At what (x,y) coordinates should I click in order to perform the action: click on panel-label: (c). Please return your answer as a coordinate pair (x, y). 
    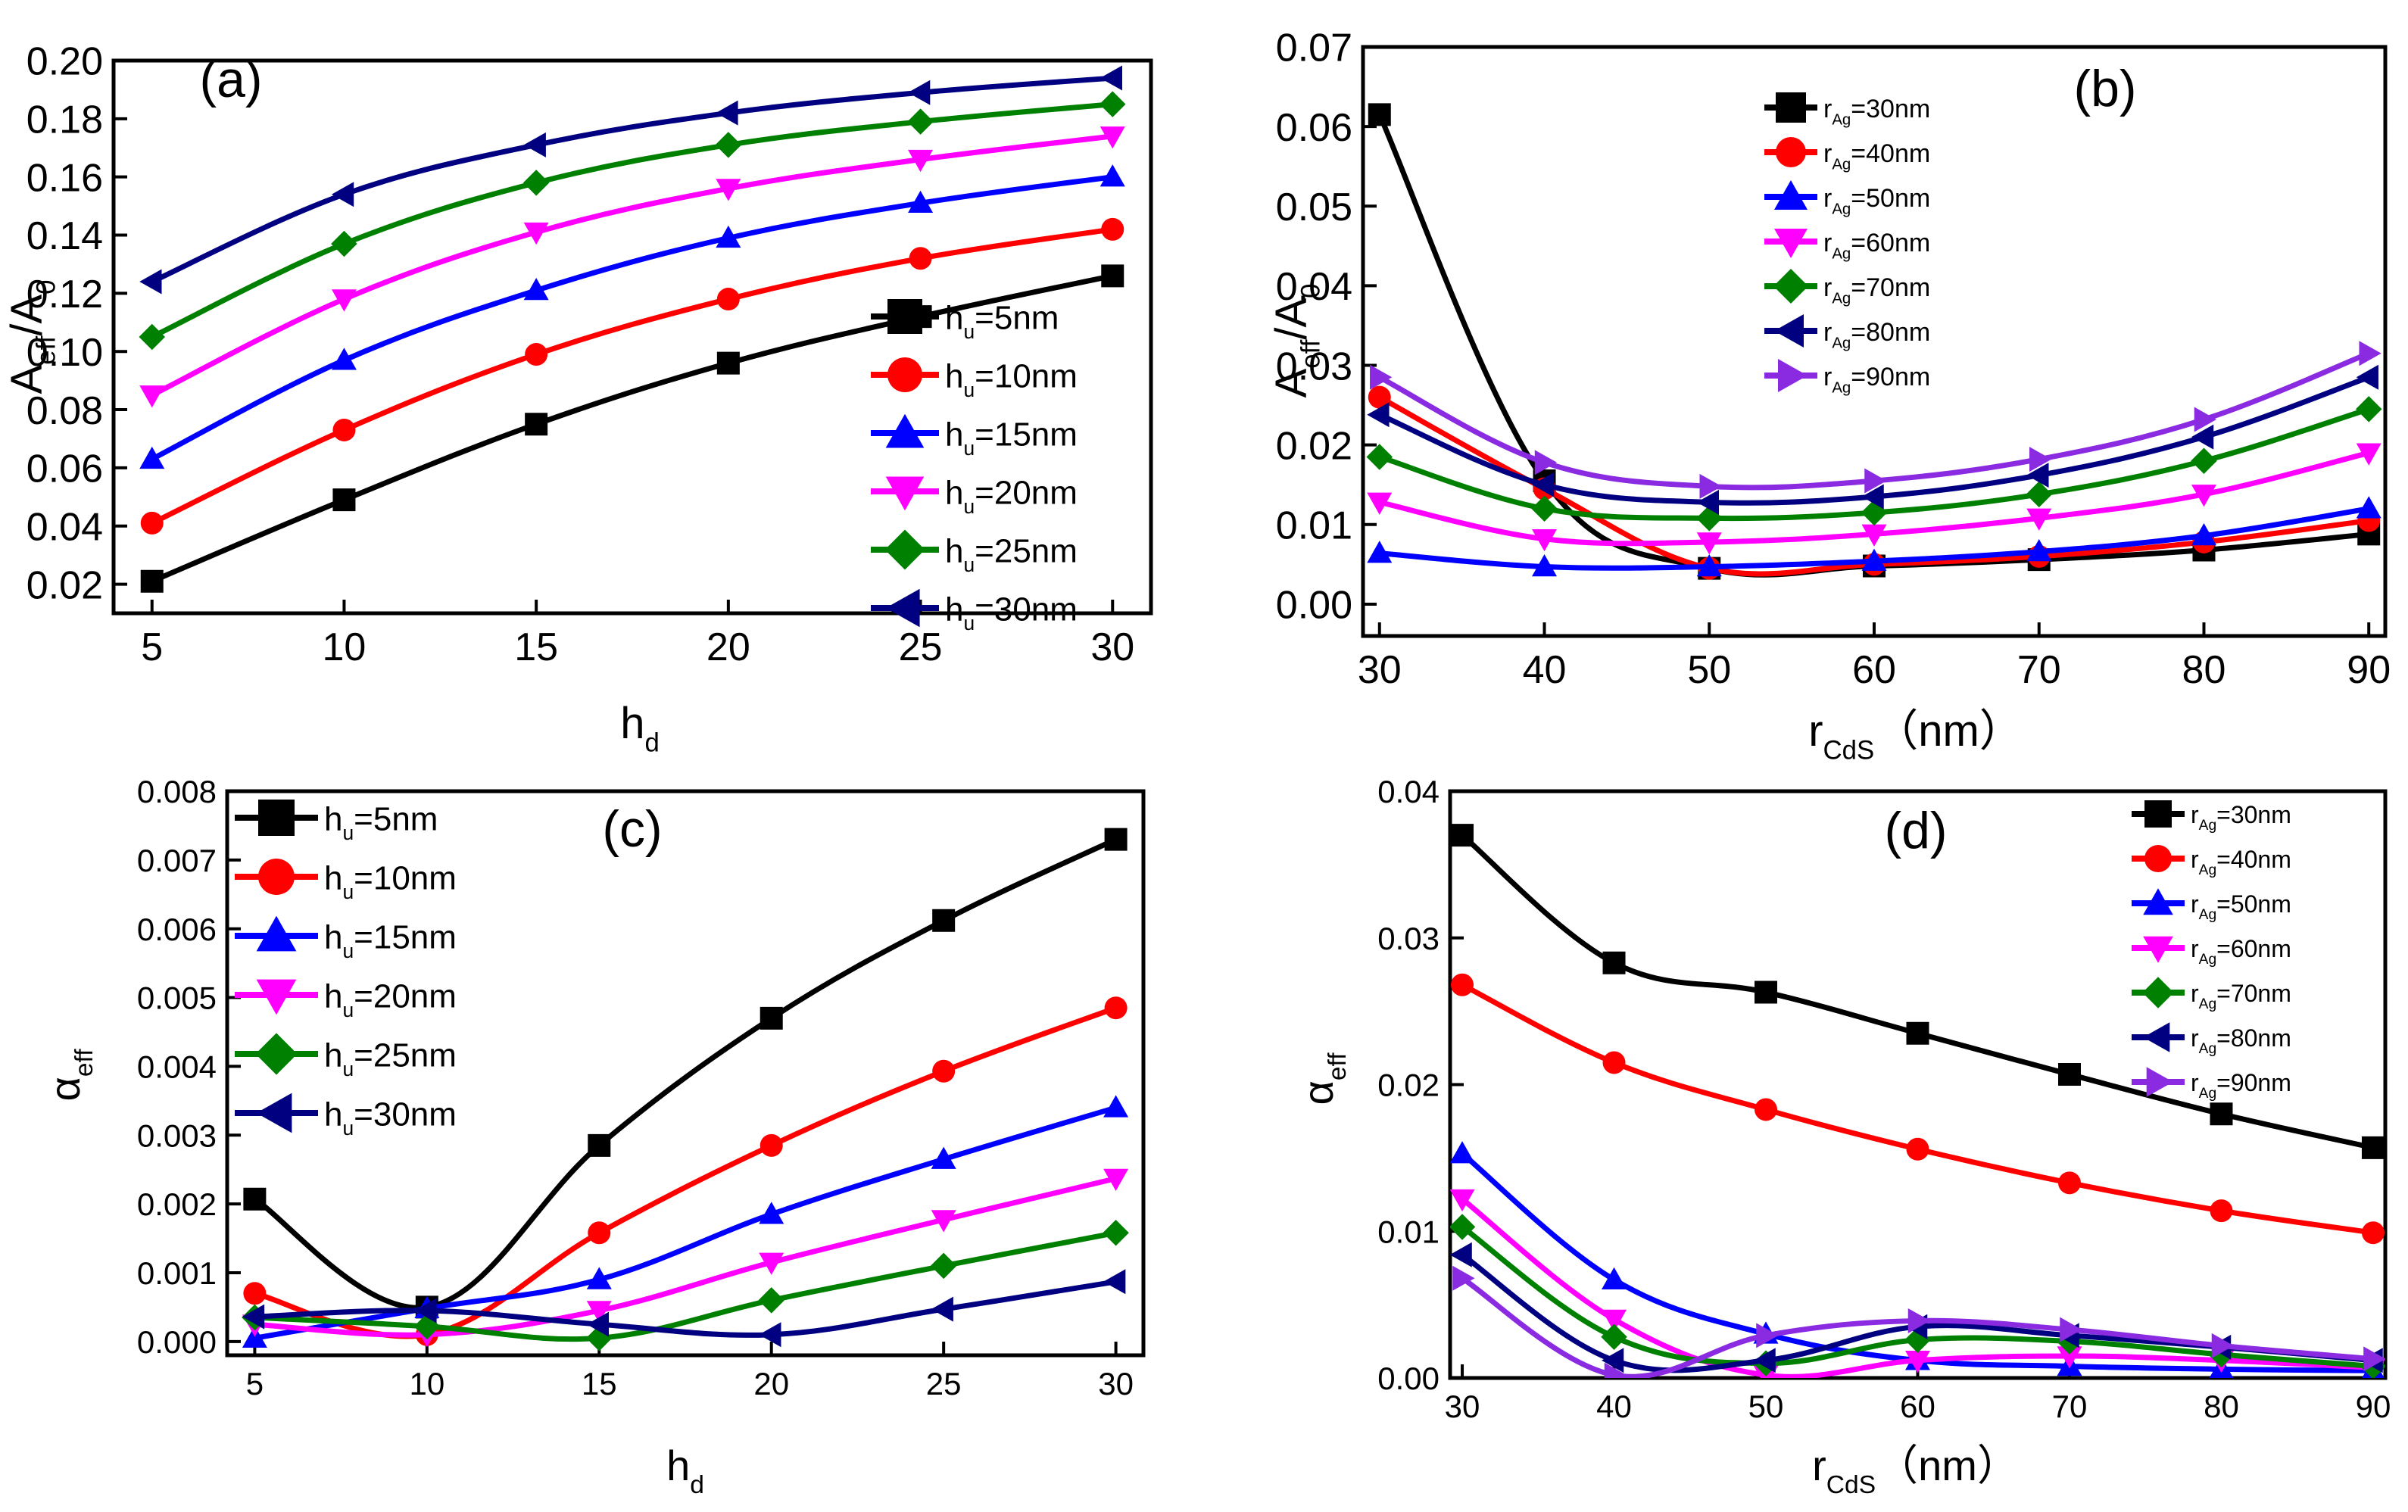
    Looking at the image, I should click on (632, 829).